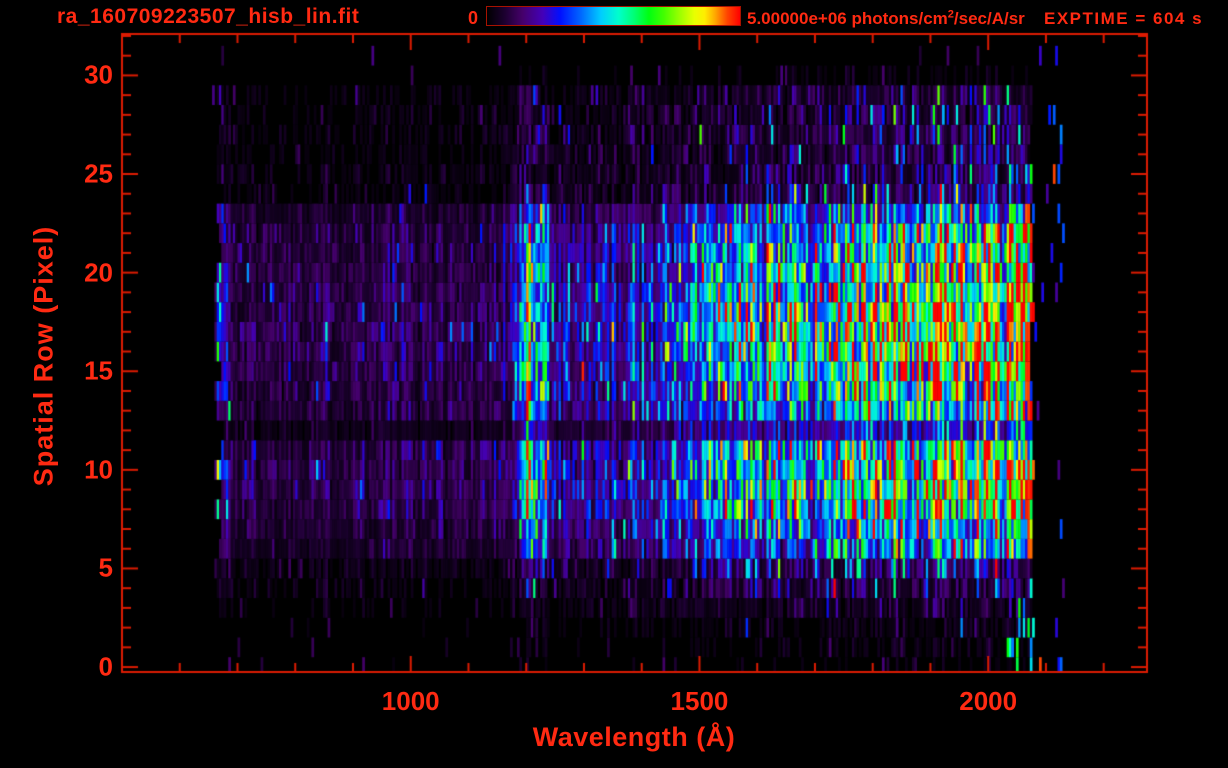 The height and width of the screenshot is (768, 1228). What do you see at coordinates (950, 14) in the screenshot?
I see `colorbar-max-label-sup: 2` at bounding box center [950, 14].